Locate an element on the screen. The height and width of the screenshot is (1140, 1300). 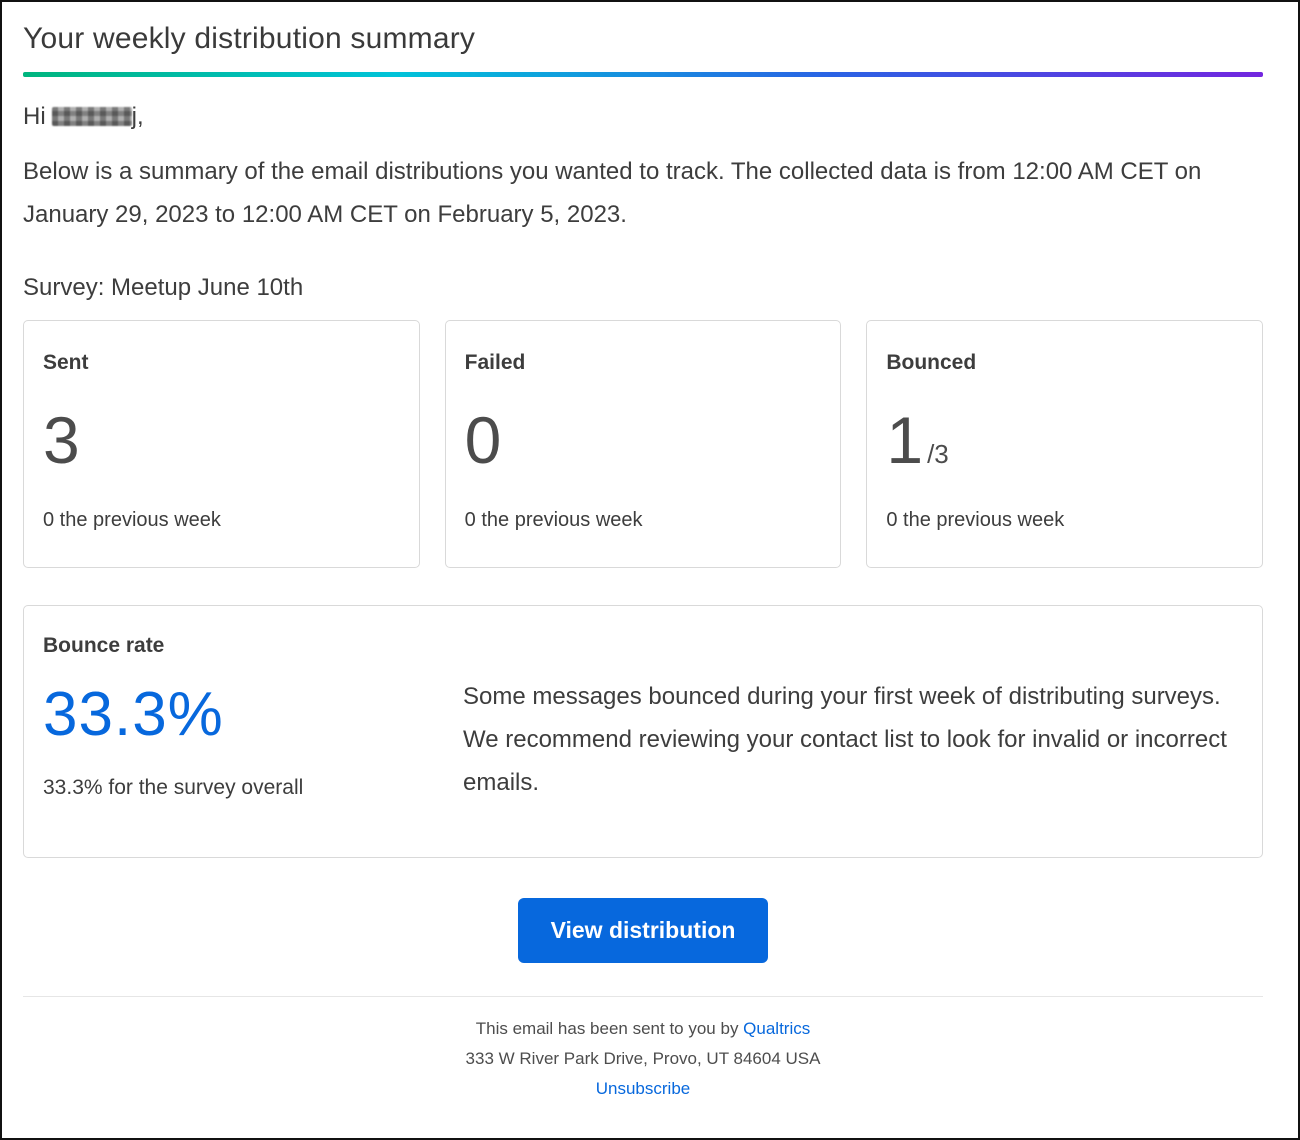
sent-by-text: This email has been sent to you by is located at coordinates (607, 1029).